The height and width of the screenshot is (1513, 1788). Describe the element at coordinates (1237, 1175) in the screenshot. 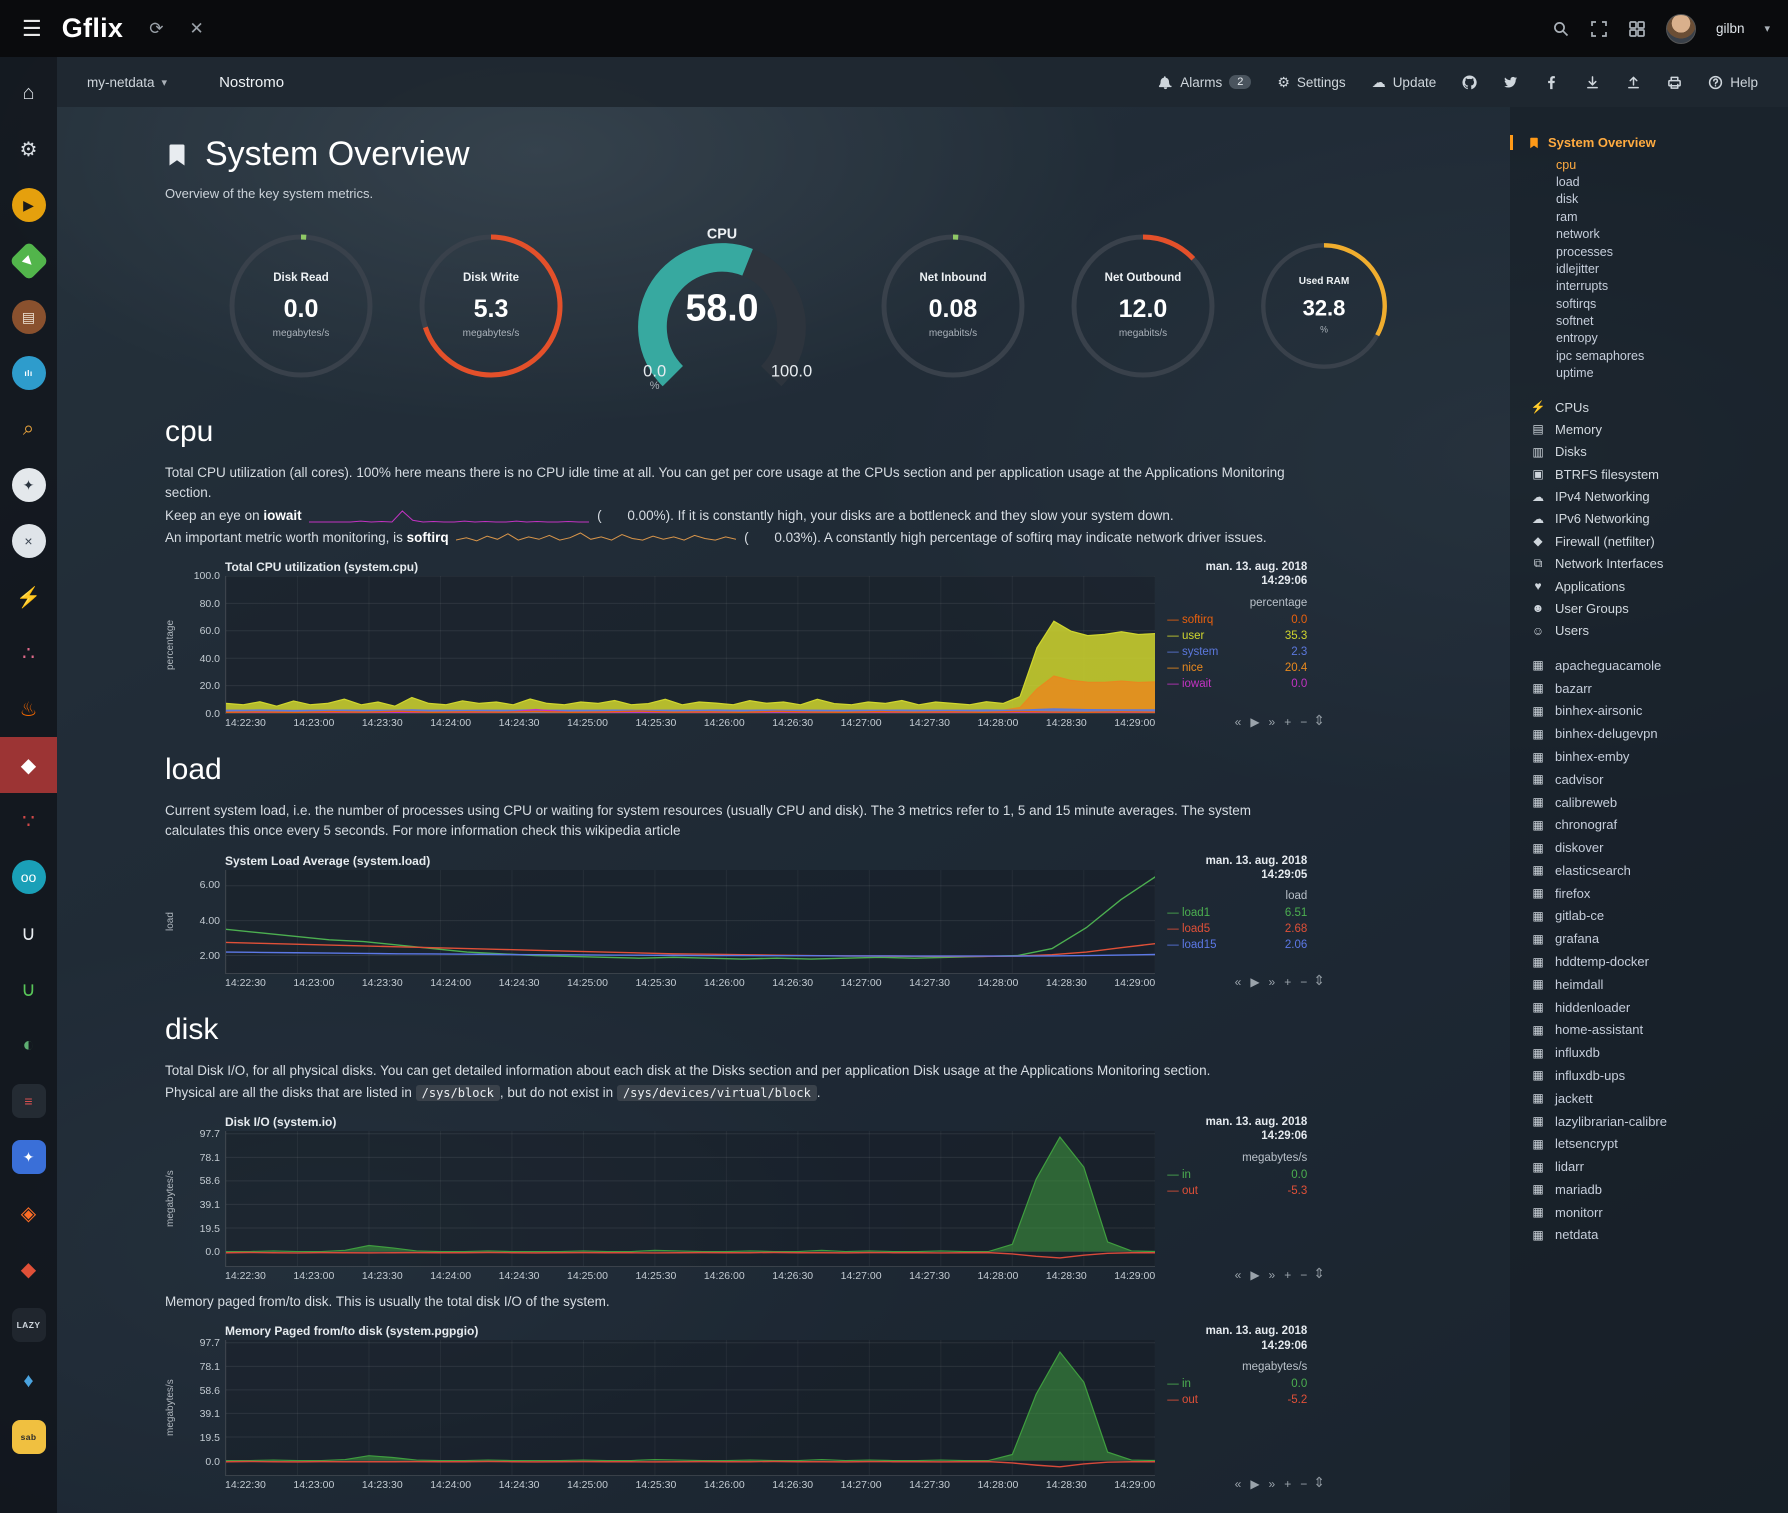

I see `legend-item-in: — in 0.0` at that location.